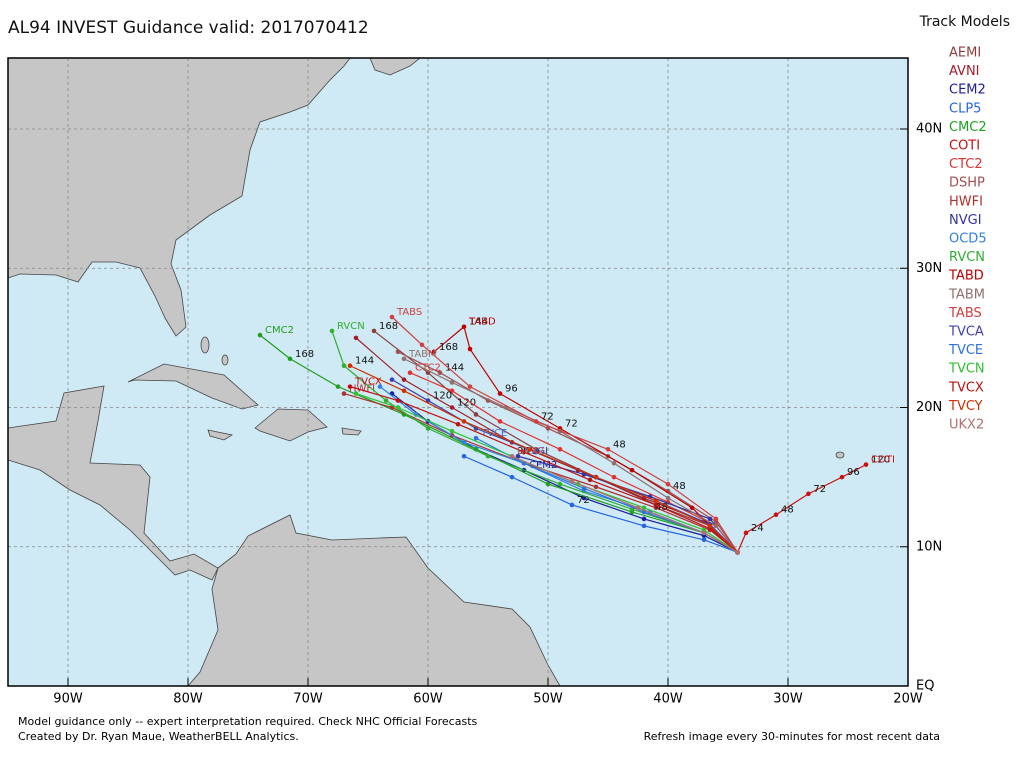  I want to click on legend-entry: TVCY, so click(965, 406).